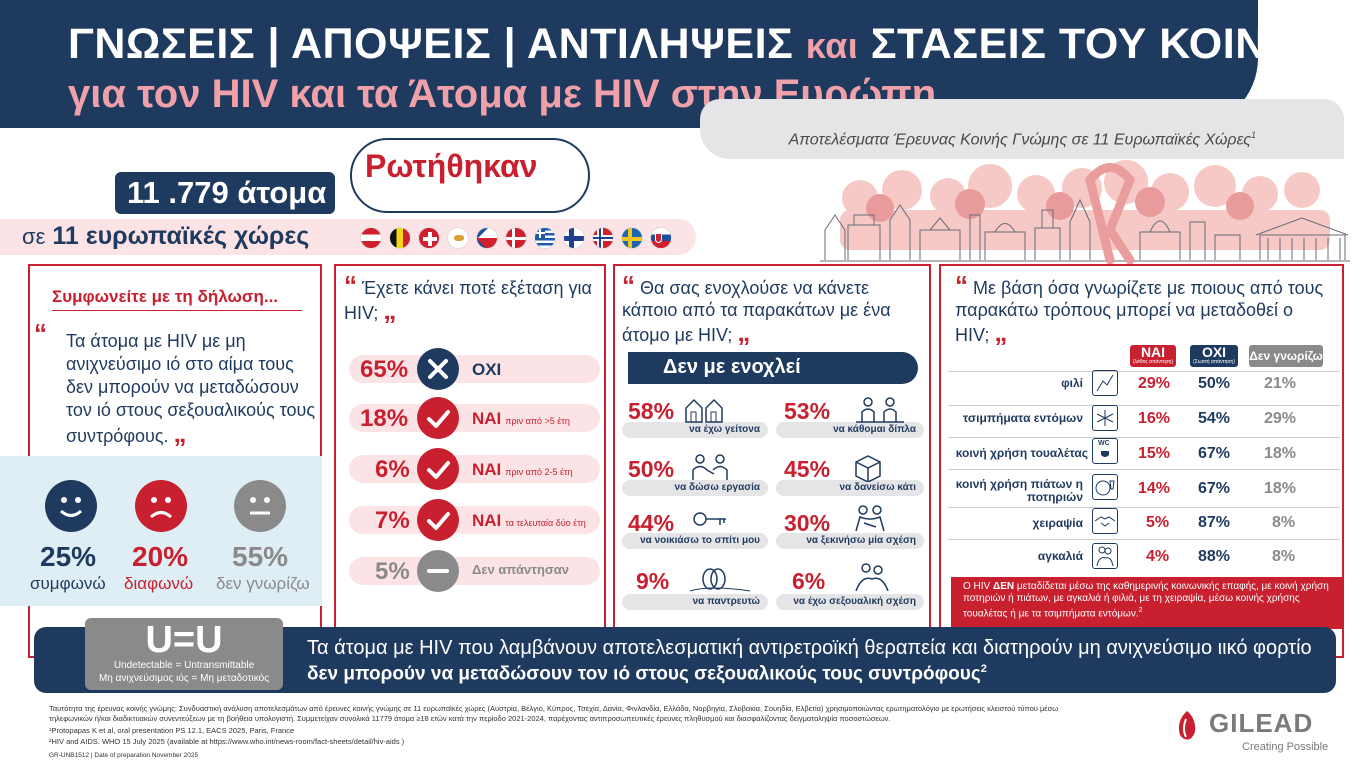 The height and width of the screenshot is (769, 1370). I want to click on item-percent: 6%, so click(809, 581).